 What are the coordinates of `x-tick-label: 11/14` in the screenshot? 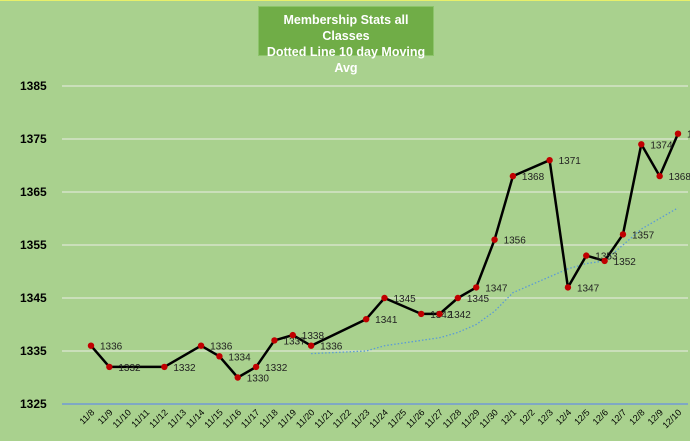 It's located at (195, 418).